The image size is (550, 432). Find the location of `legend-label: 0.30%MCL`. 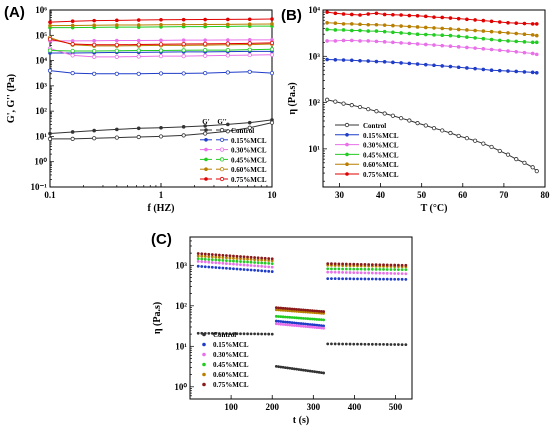

legend-label: 0.30%MCL is located at coordinates (231, 355).